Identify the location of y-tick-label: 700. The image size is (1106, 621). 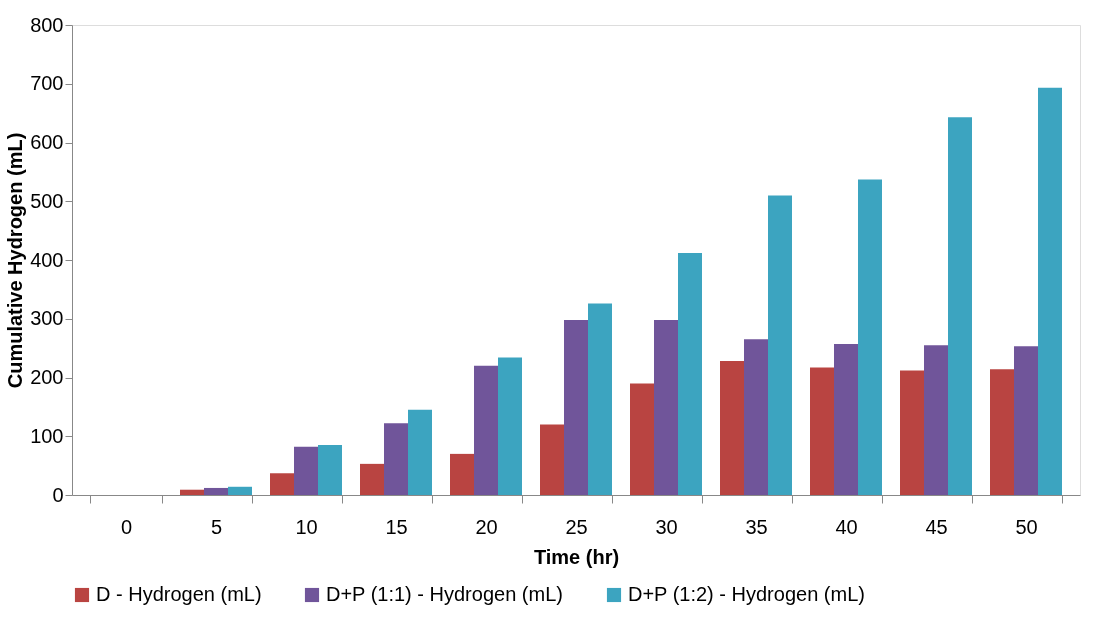
(47, 83).